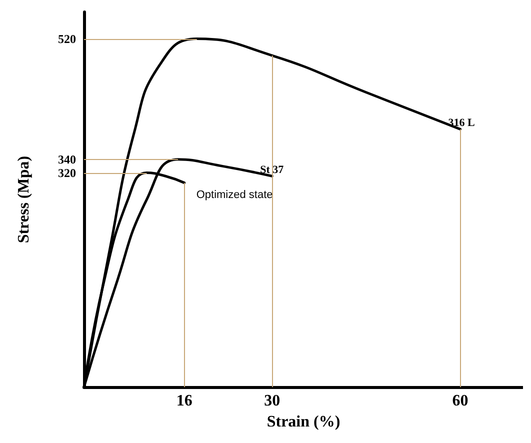 Image resolution: width=531 pixels, height=443 pixels. What do you see at coordinates (460, 401) in the screenshot?
I see `x-tick-label: 60` at bounding box center [460, 401].